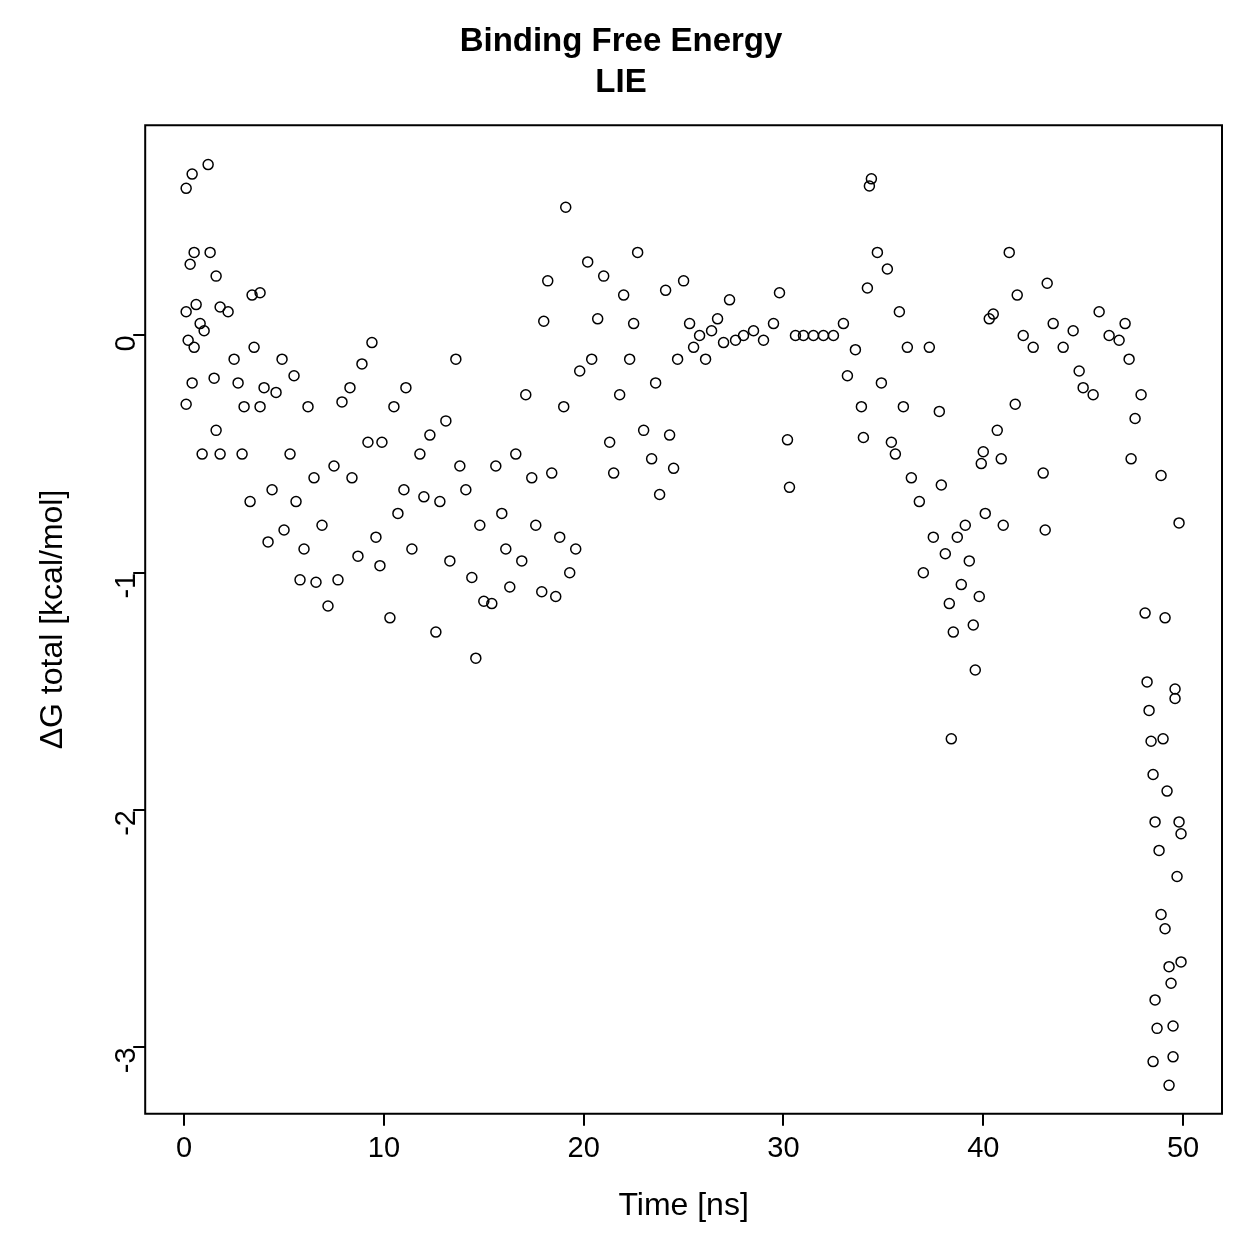 This screenshot has width=1259, height=1259. What do you see at coordinates (583, 1147) in the screenshot?
I see `x-tick-label: 20` at bounding box center [583, 1147].